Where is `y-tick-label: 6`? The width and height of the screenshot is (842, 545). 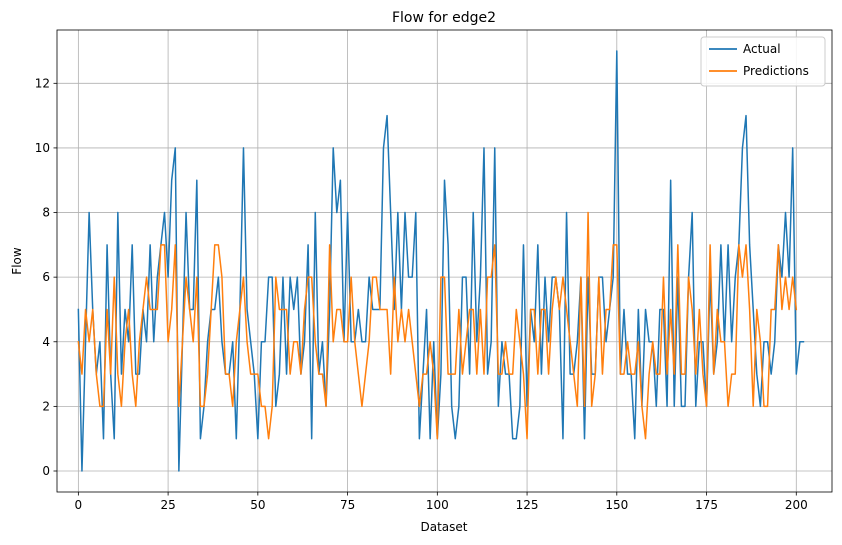 y-tick-label: 6 is located at coordinates (46, 277).